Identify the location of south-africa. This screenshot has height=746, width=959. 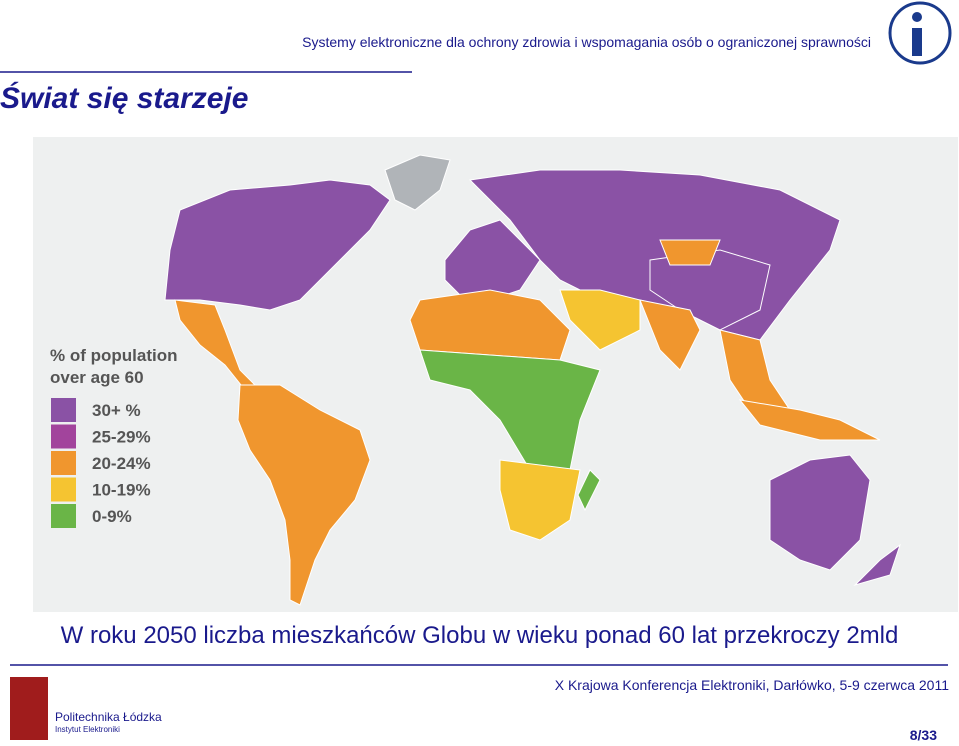
(540, 500).